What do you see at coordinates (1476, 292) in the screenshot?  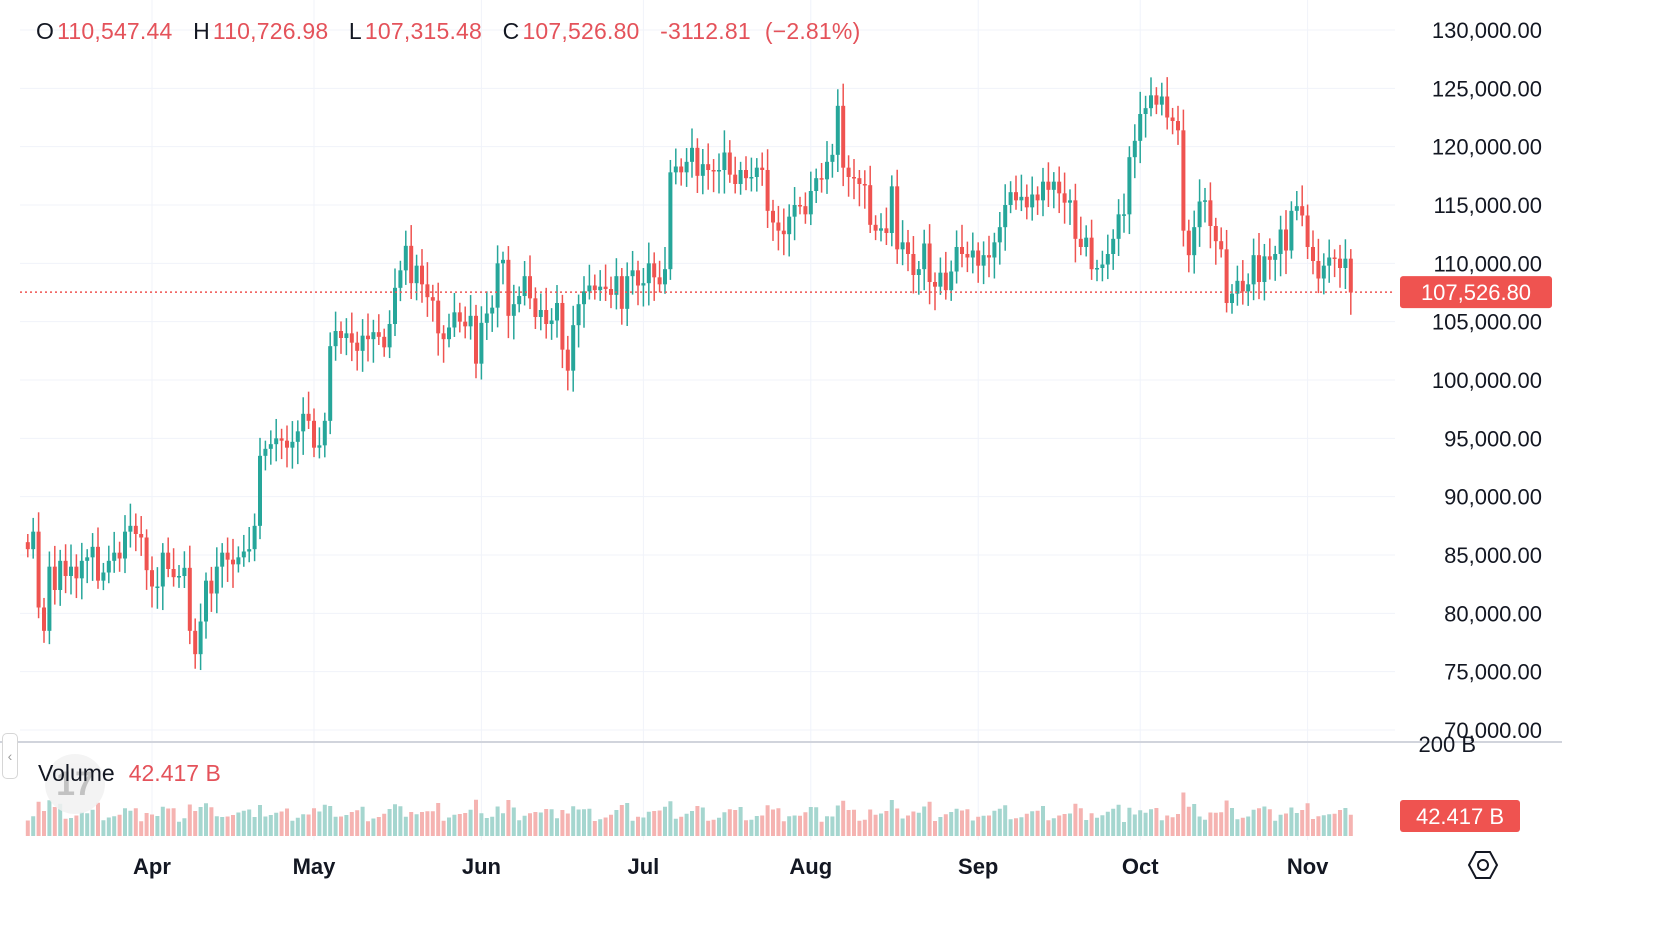 I see `last-price-label: 107,526.80` at bounding box center [1476, 292].